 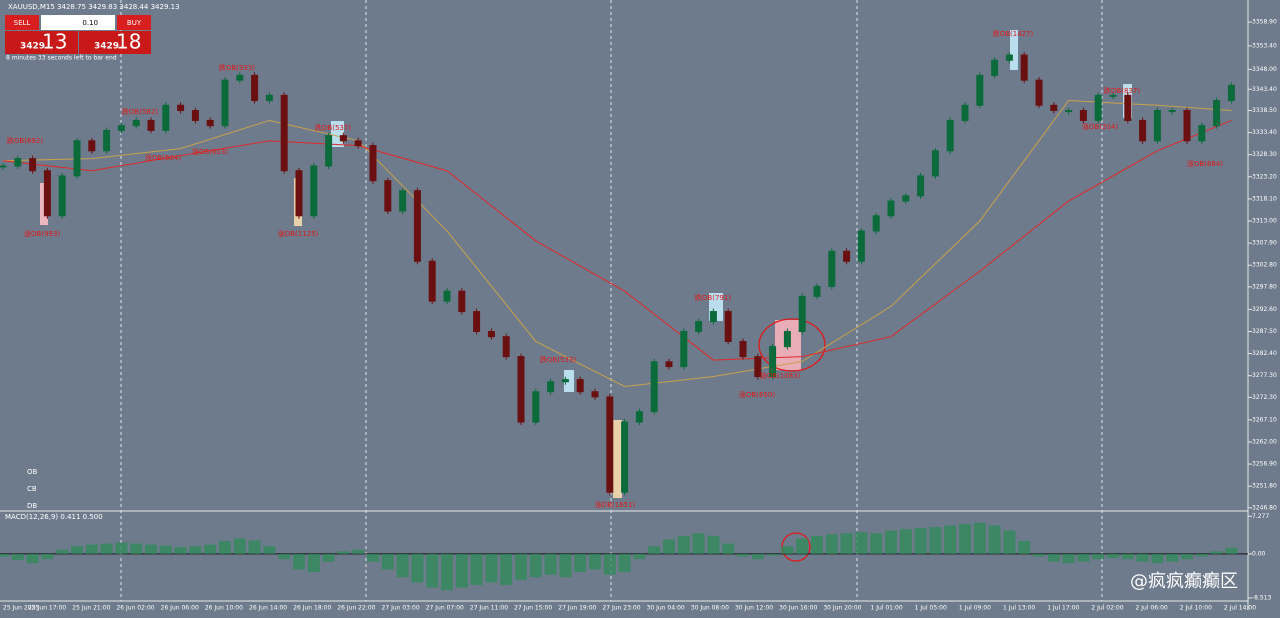 What do you see at coordinates (1259, 553) in the screenshot?
I see `y-tick-label: 0.00` at bounding box center [1259, 553].